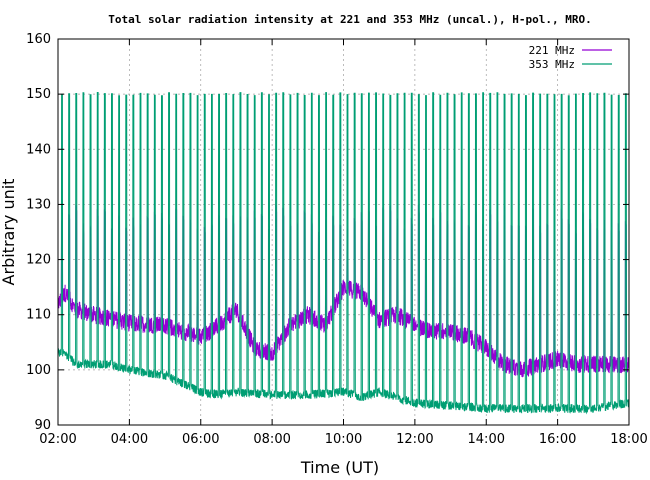 This screenshot has width=650, height=480. What do you see at coordinates (38, 149) in the screenshot?
I see `y-tick-label: 140` at bounding box center [38, 149].